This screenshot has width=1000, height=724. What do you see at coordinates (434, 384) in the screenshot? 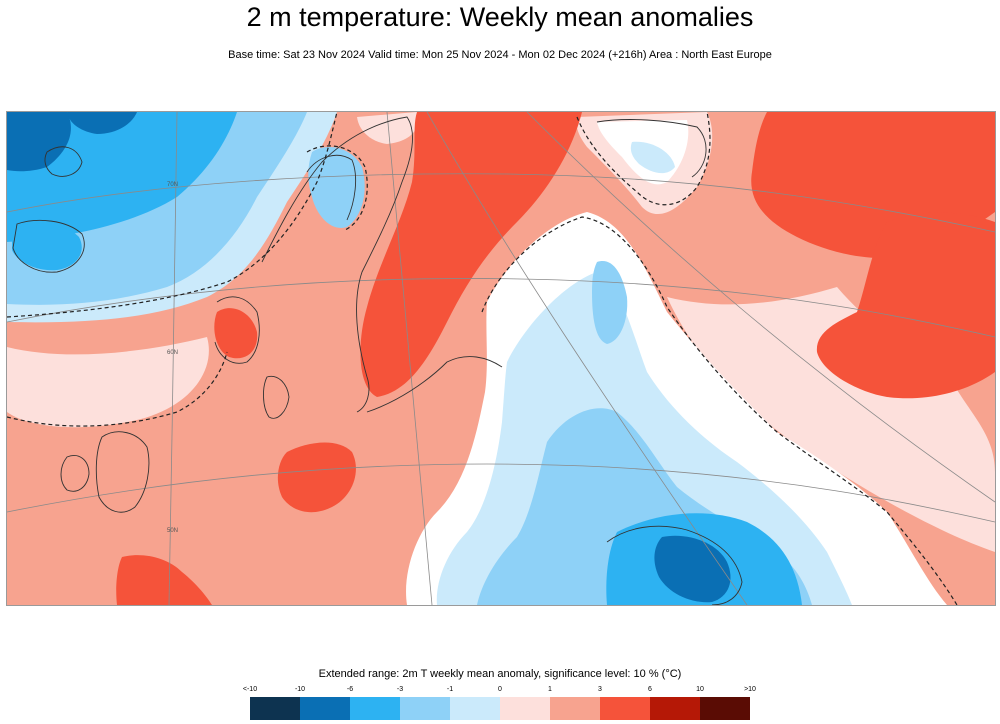
I see `coastline-baltic` at bounding box center [434, 384].